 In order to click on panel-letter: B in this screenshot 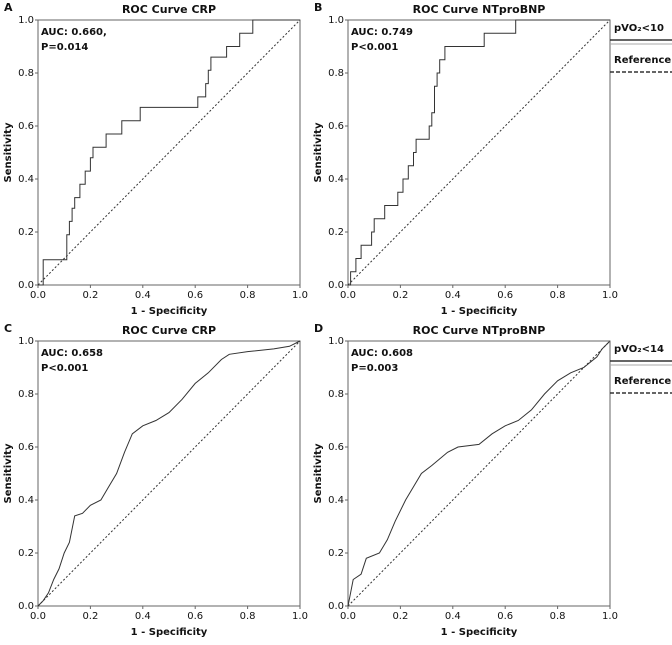, I will do `click(318, 7)`.